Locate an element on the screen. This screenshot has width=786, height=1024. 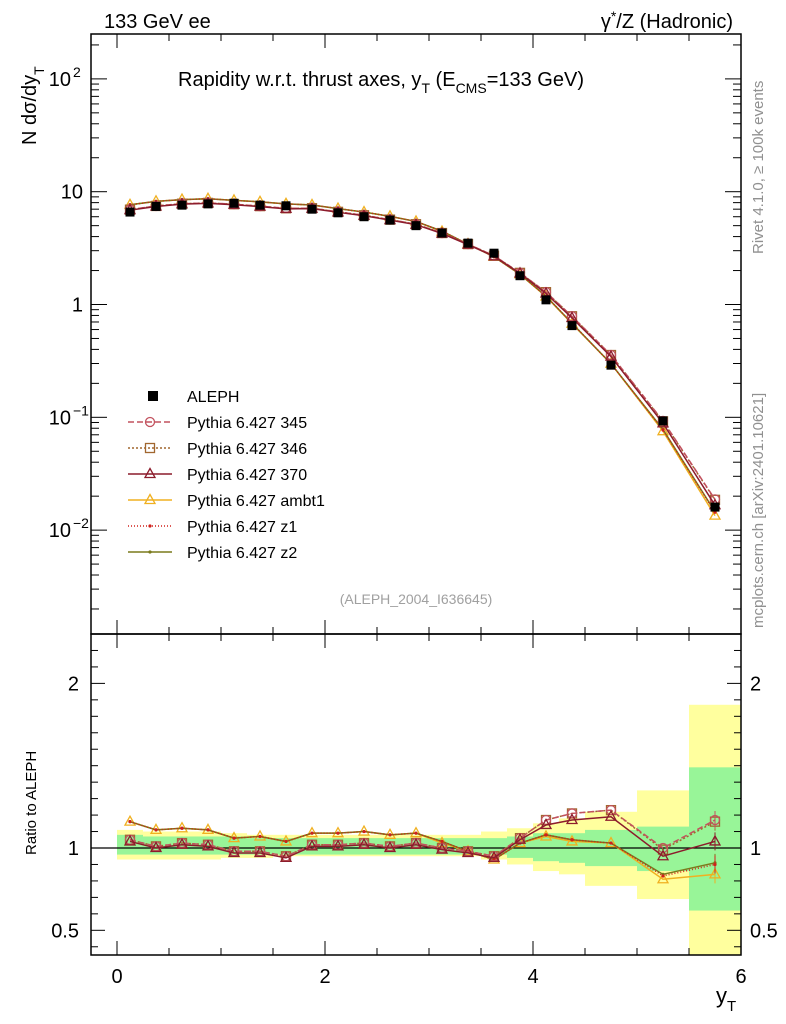
legend-label: Pythia 6.427 346 is located at coordinates (247, 449).